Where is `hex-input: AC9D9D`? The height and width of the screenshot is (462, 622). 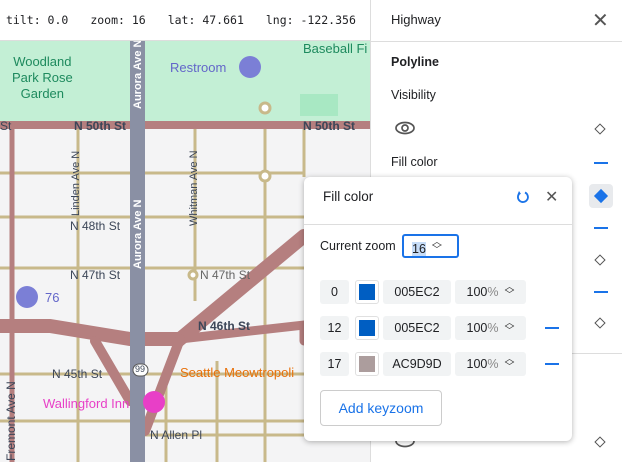 hex-input: AC9D9D is located at coordinates (417, 364).